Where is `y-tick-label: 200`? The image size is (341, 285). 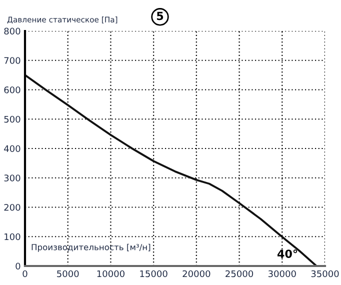
y-tick-label: 200 is located at coordinates (12, 207).